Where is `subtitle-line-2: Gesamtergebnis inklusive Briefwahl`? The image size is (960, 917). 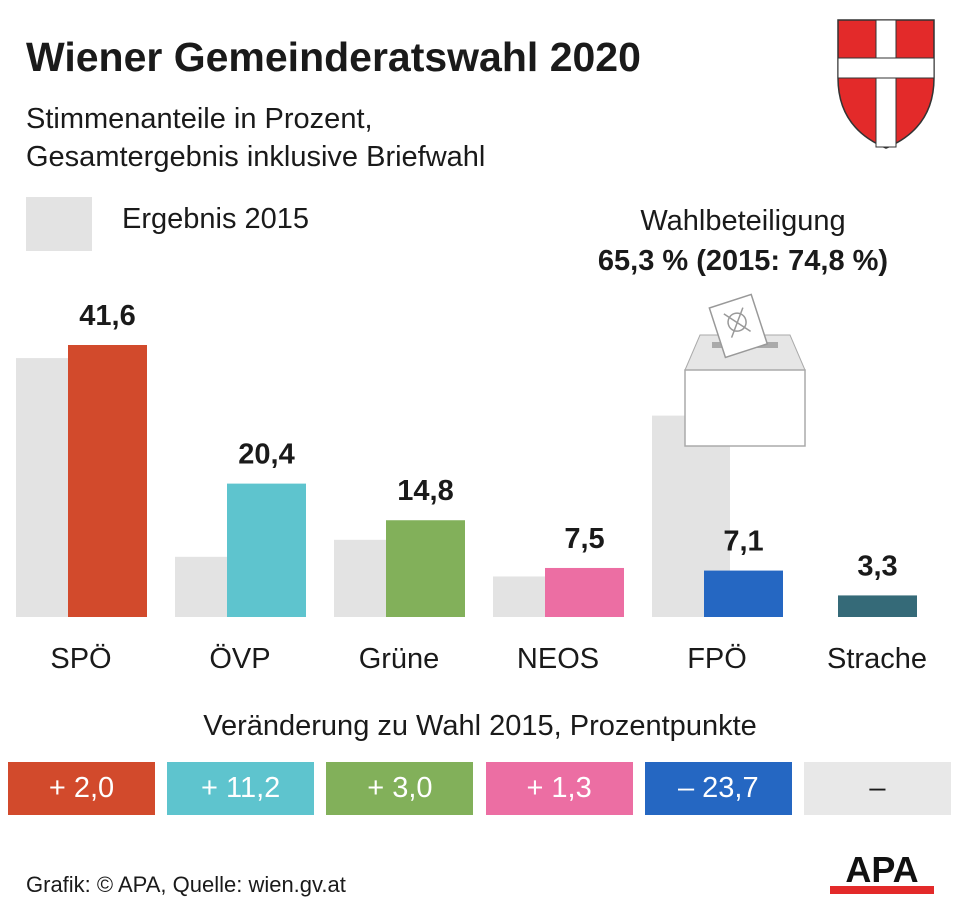 subtitle-line-2: Gesamtergebnis inklusive Briefwahl is located at coordinates (256, 157).